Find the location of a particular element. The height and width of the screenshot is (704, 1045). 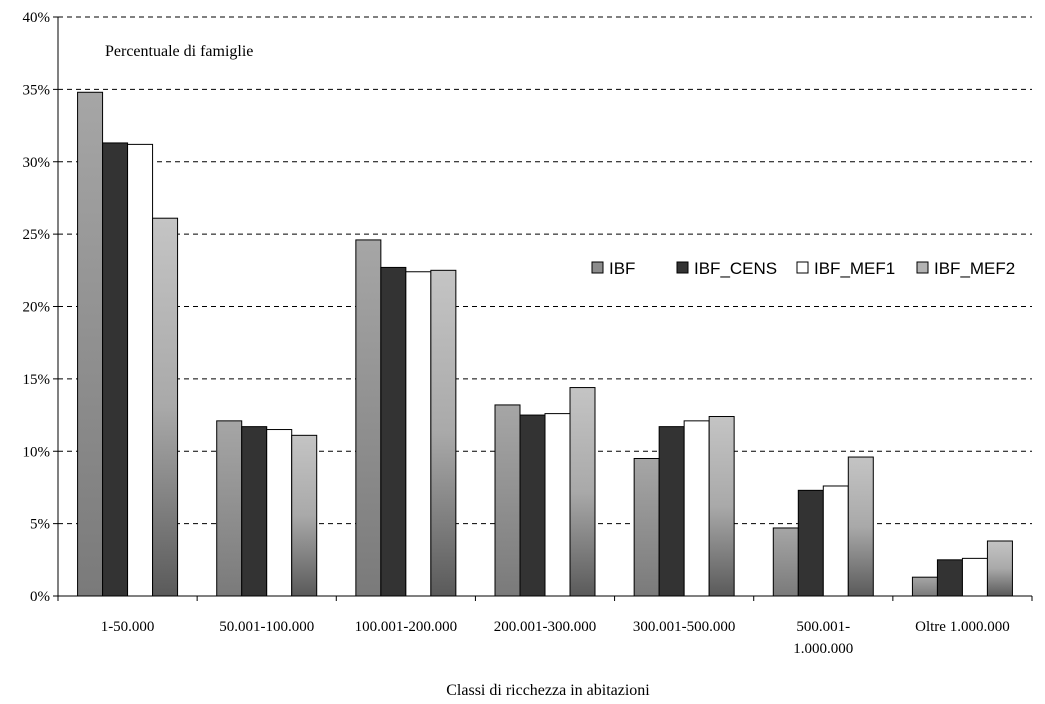

x-tick-label: Oltre 1.000.000 is located at coordinates (962, 627).